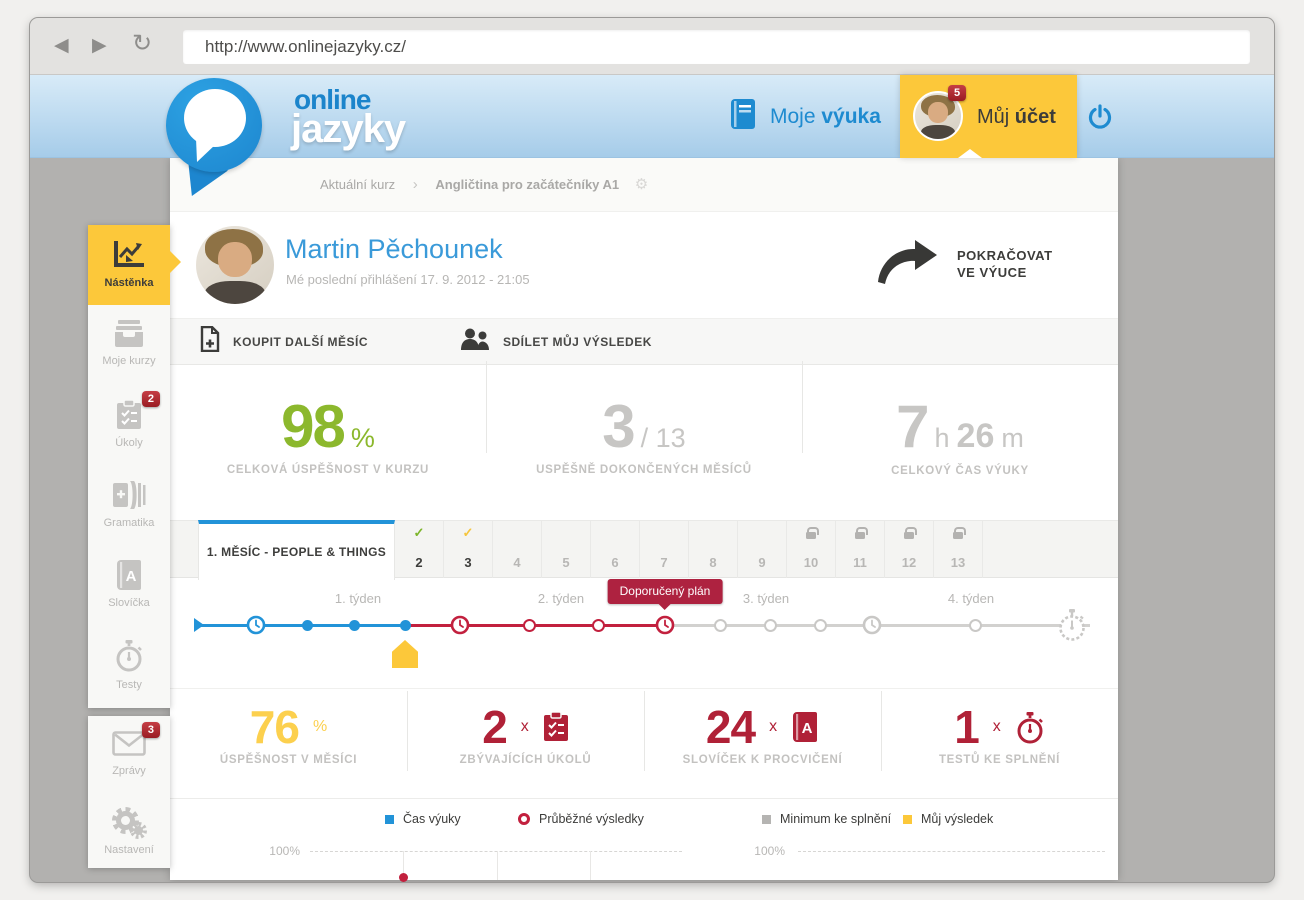 The height and width of the screenshot is (900, 1304). Describe the element at coordinates (61, 45) in the screenshot. I see `browser-back-button: ◀` at that location.